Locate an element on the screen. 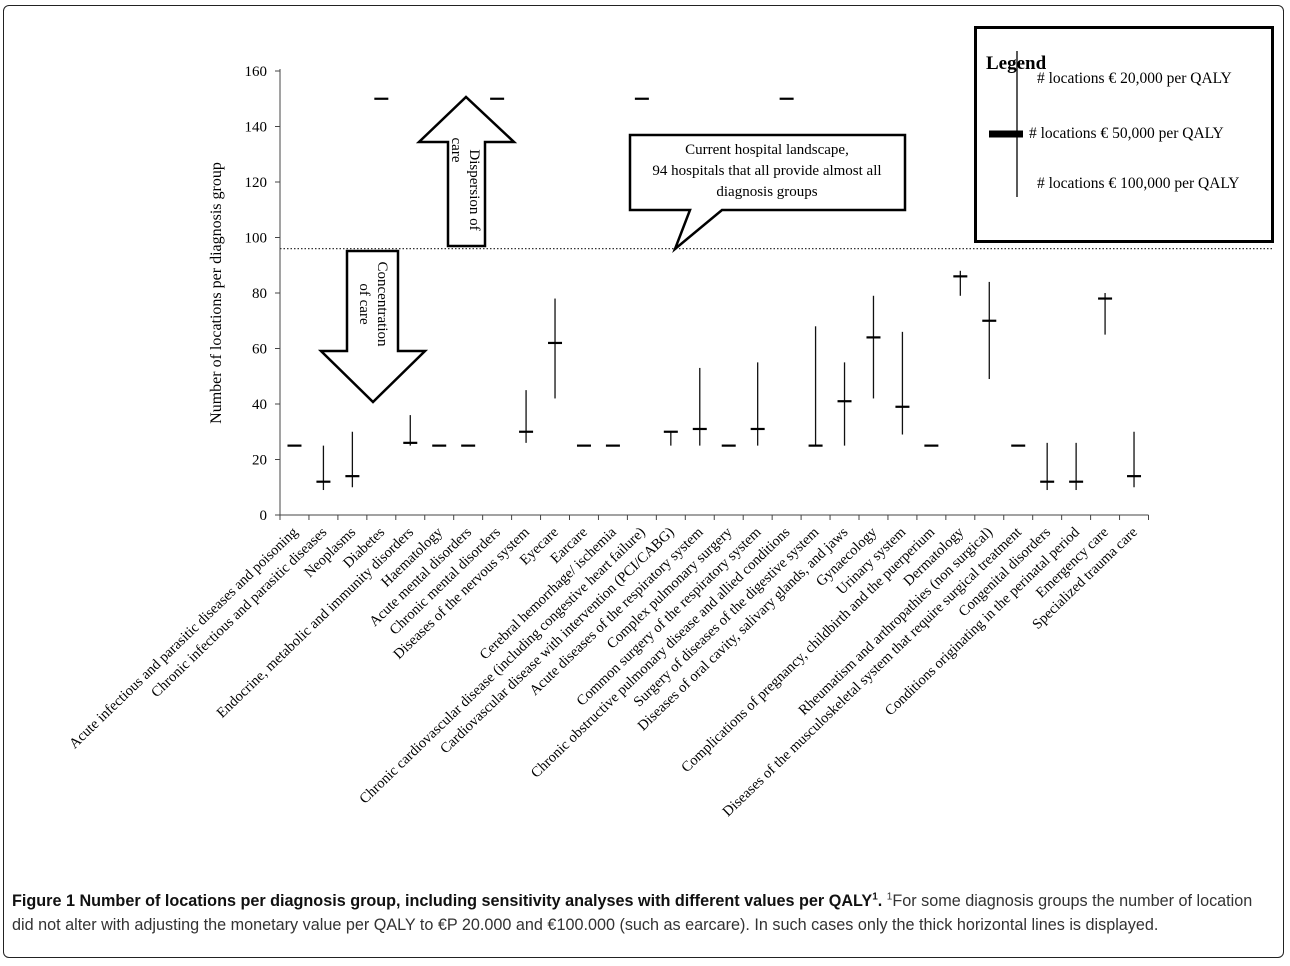 This screenshot has width=1290, height=966. legend-item-50000: # locations € 50,000 per QALY is located at coordinates (1126, 133).